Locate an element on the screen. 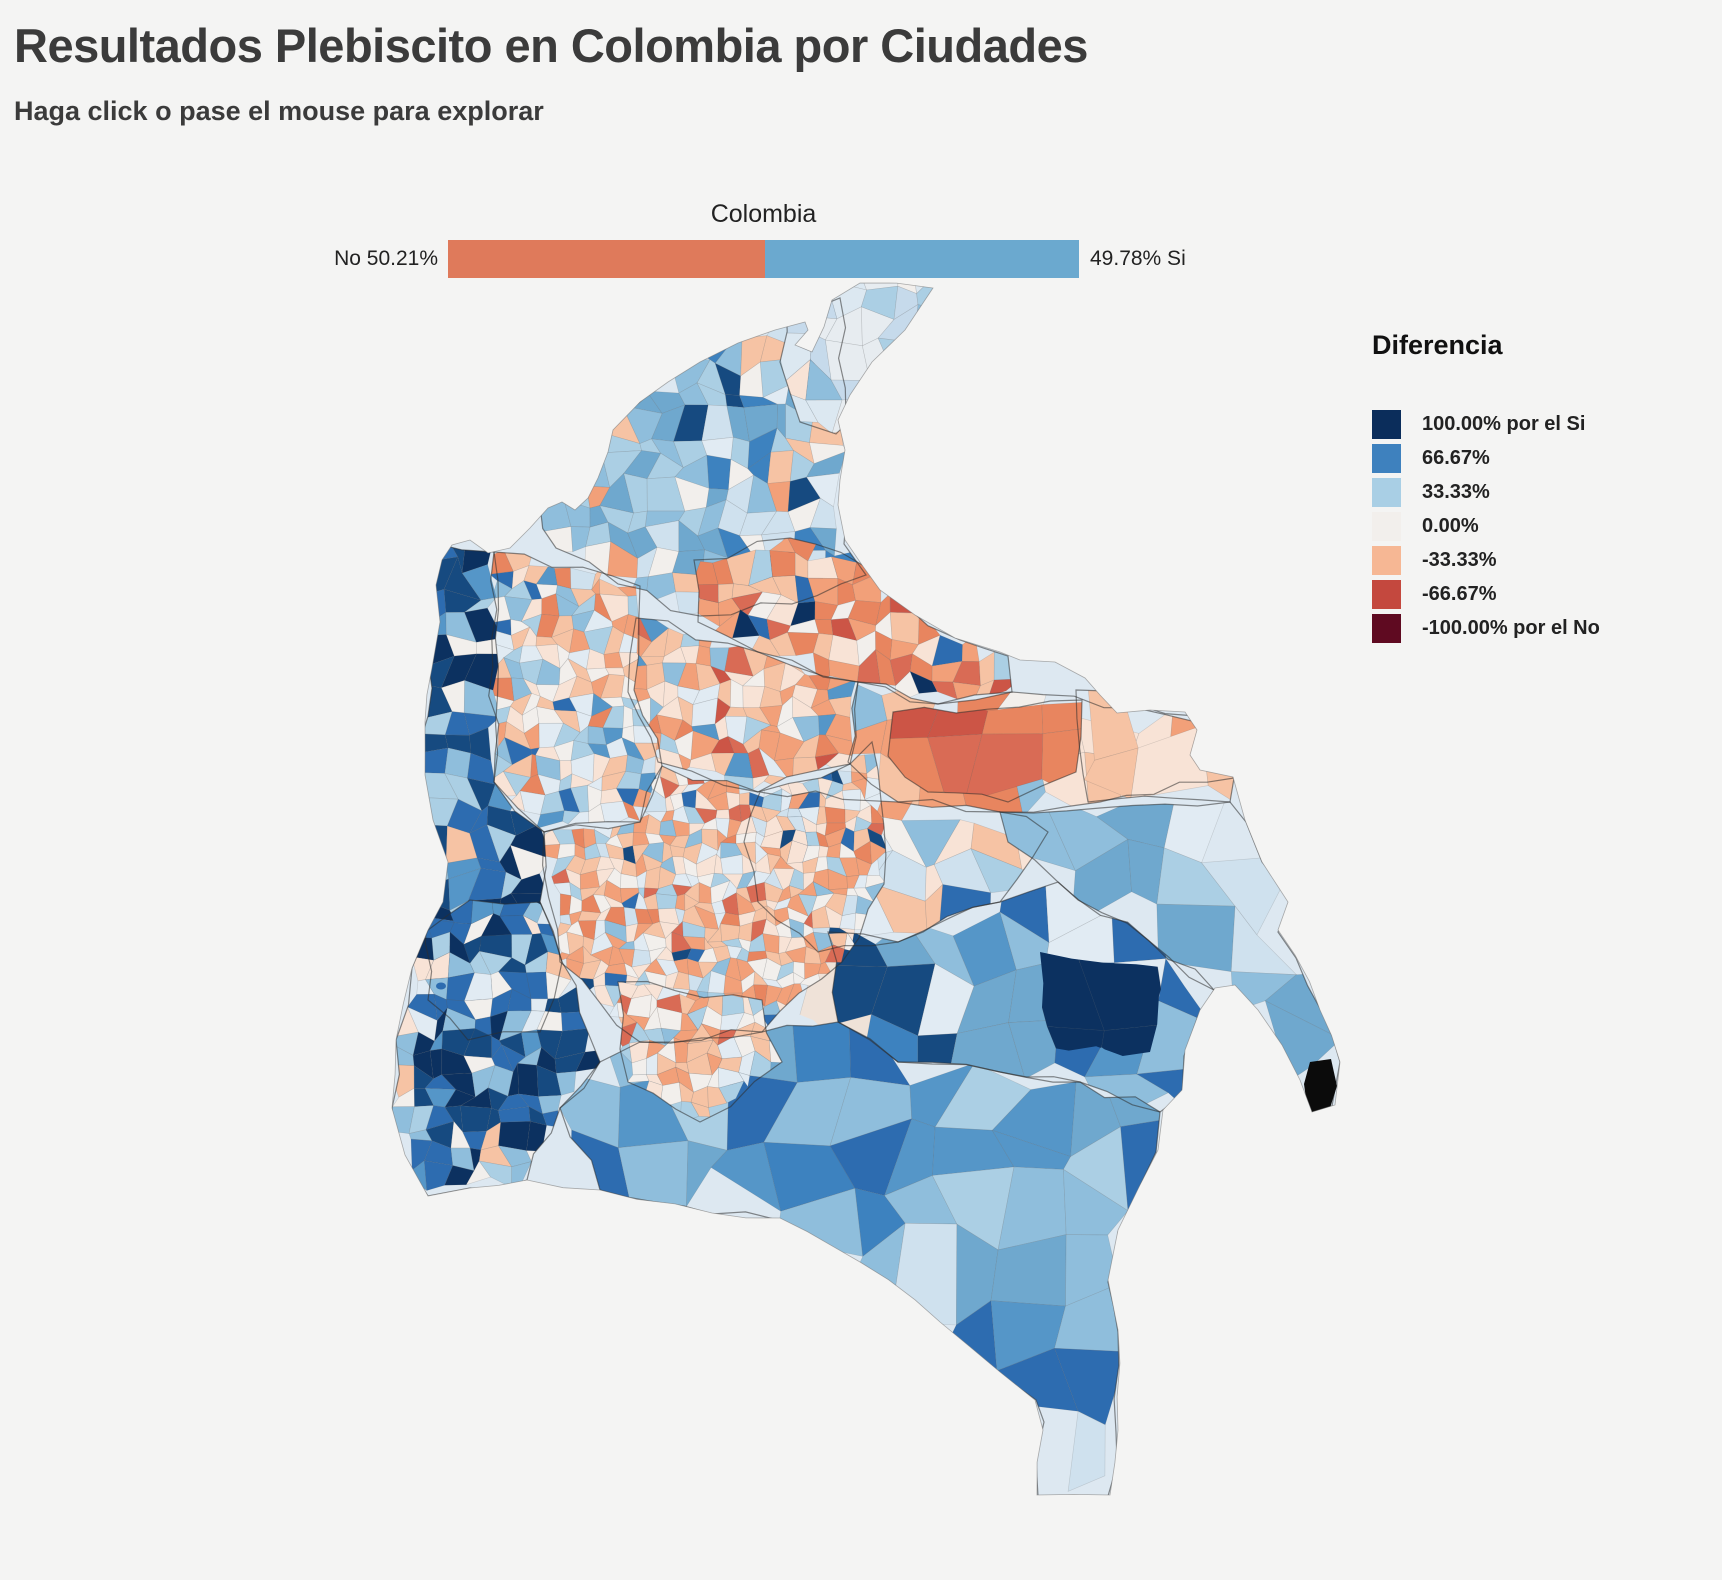 The width and height of the screenshot is (1722, 1580). map-zone-guajira is located at coordinates (858, 343).